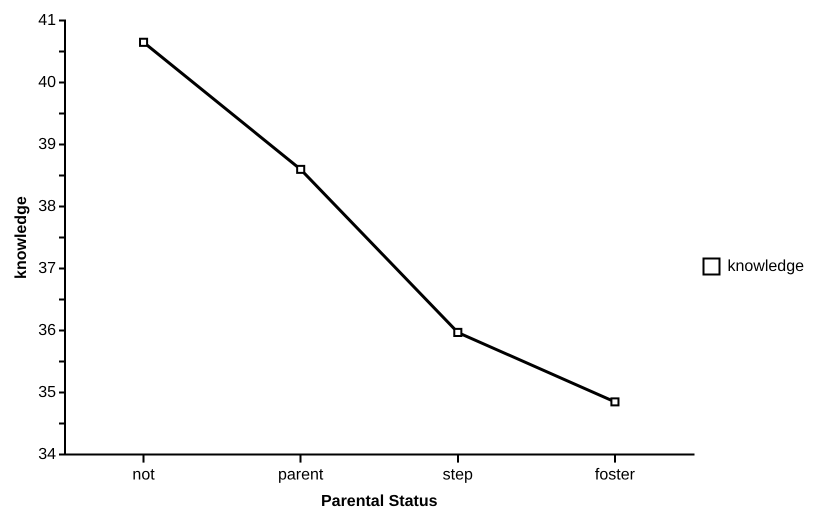 The width and height of the screenshot is (832, 523). I want to click on x-tick-label: step, so click(458, 475).